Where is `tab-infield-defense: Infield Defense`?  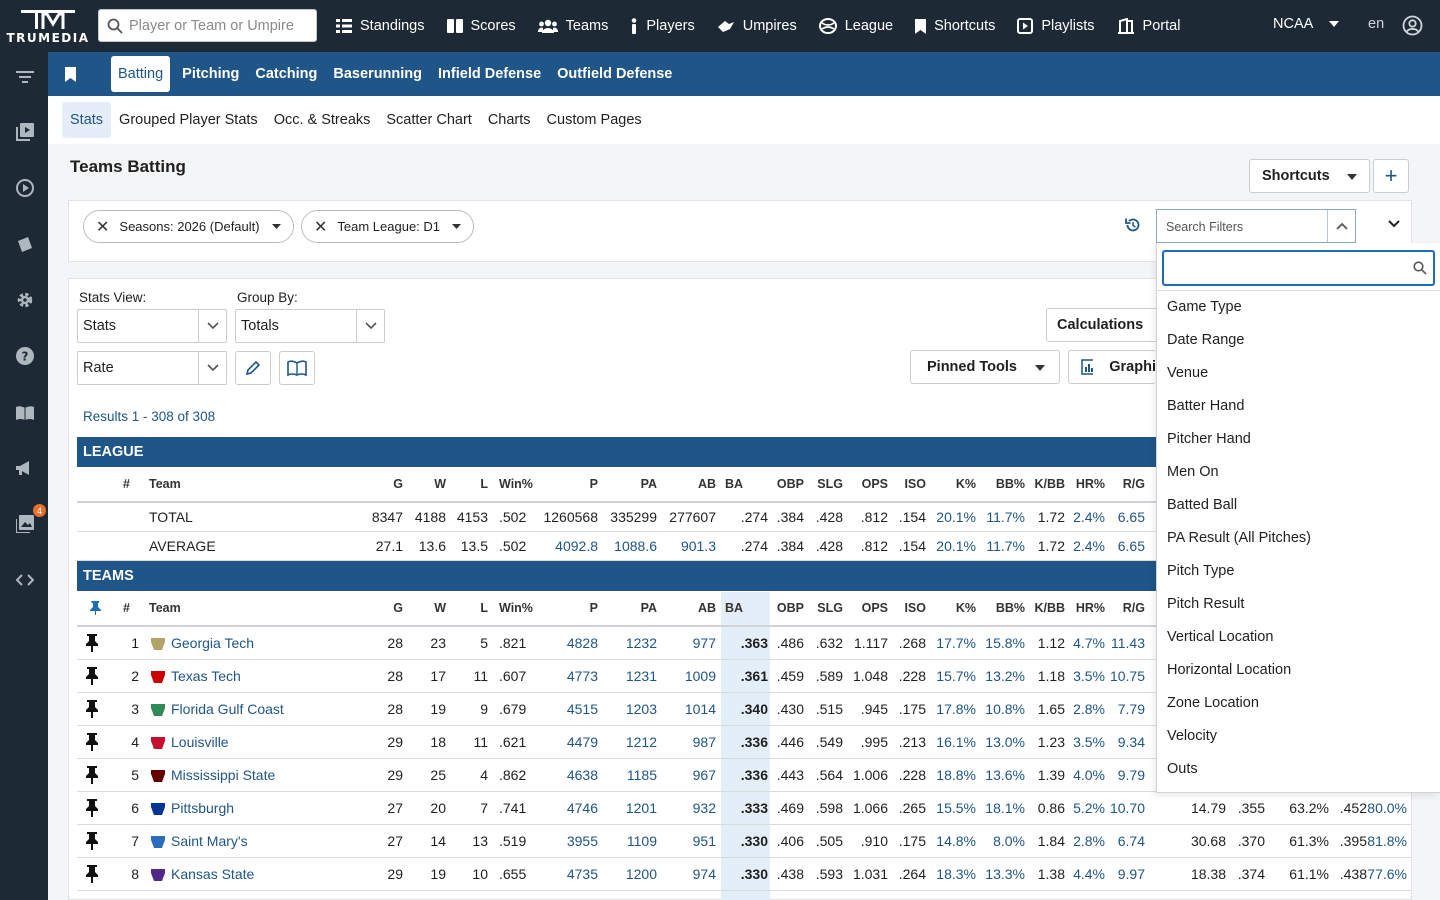 tab-infield-defense: Infield Defense is located at coordinates (490, 74).